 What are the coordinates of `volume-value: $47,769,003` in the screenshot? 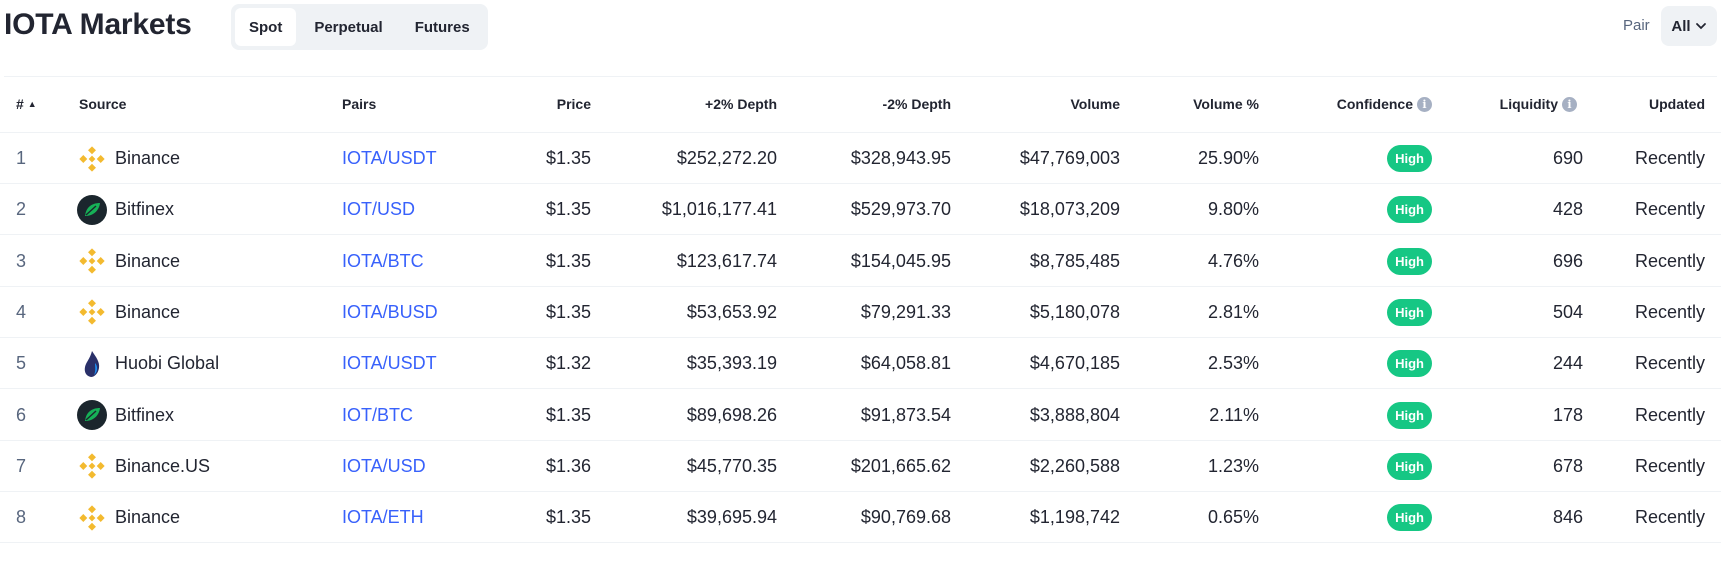 It's located at (1069, 158).